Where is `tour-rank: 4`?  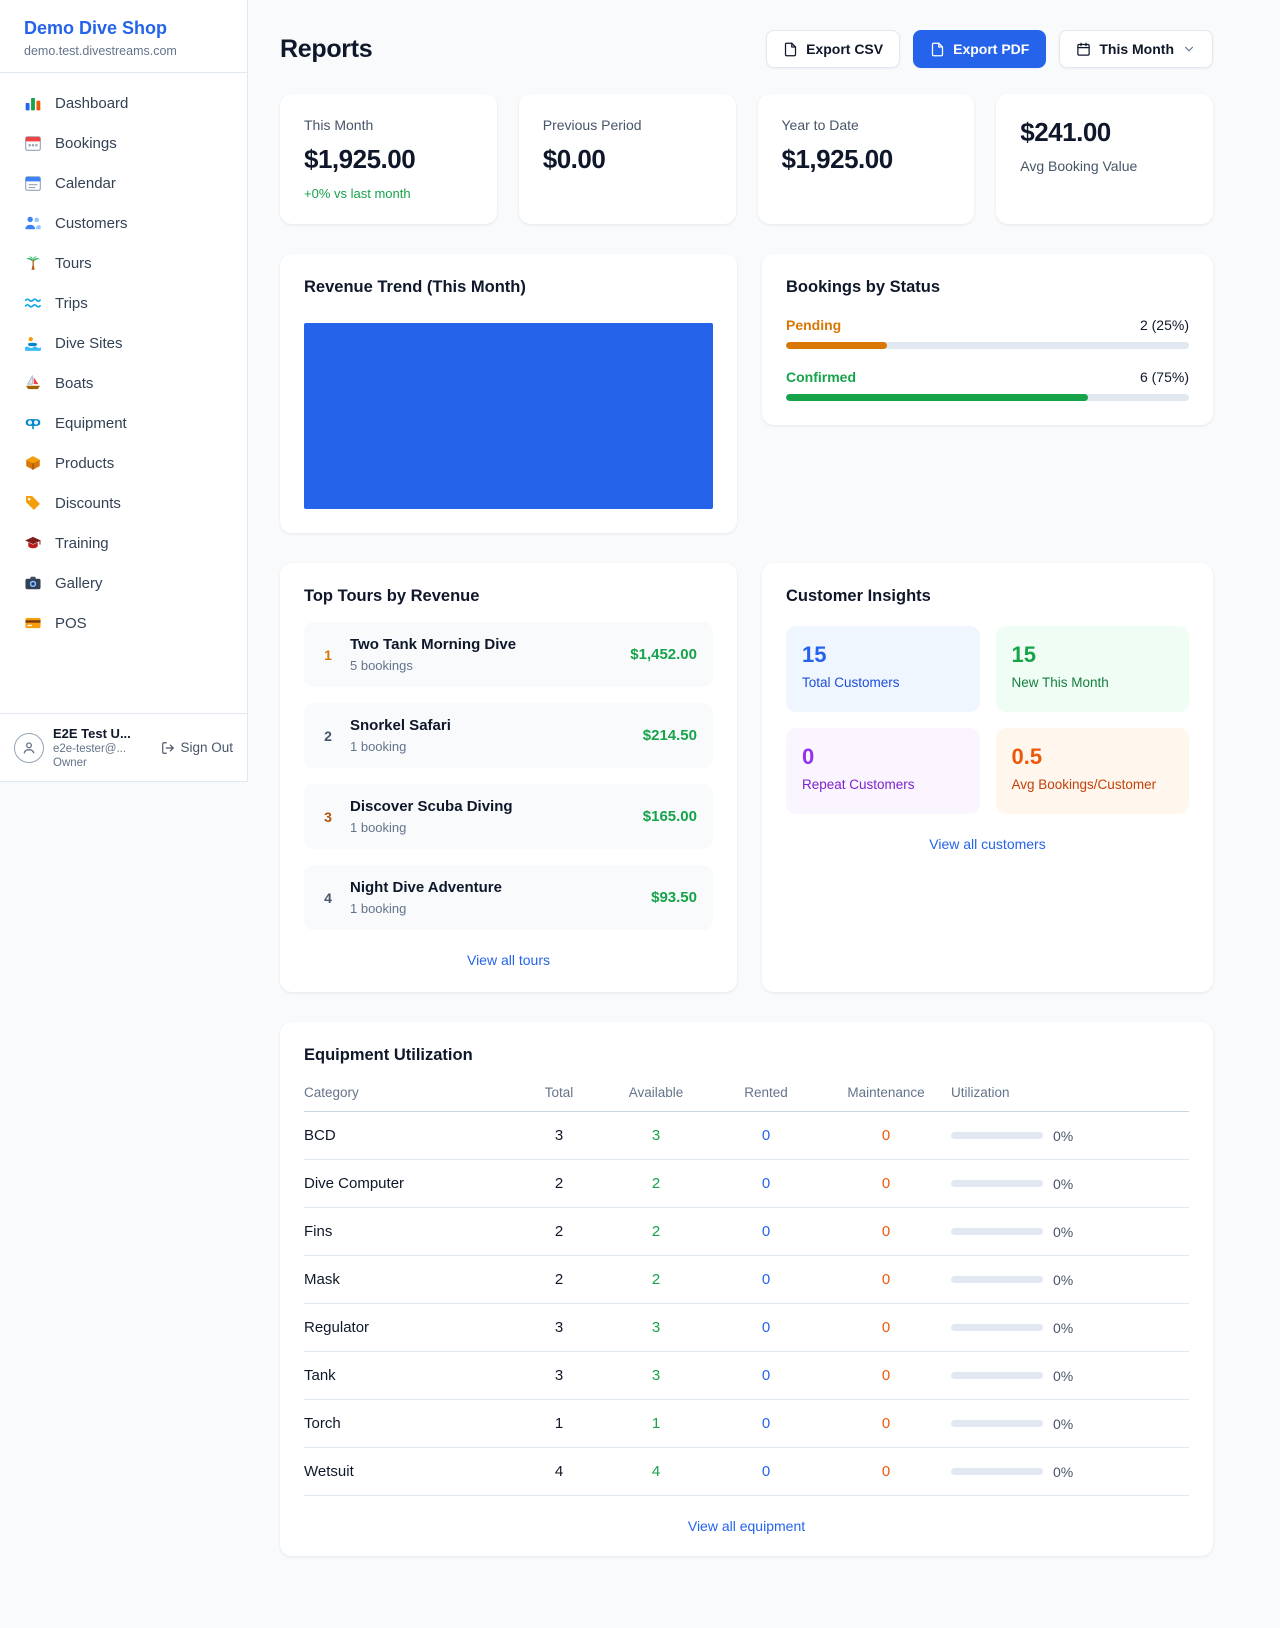
tour-rank: 4 is located at coordinates (328, 897).